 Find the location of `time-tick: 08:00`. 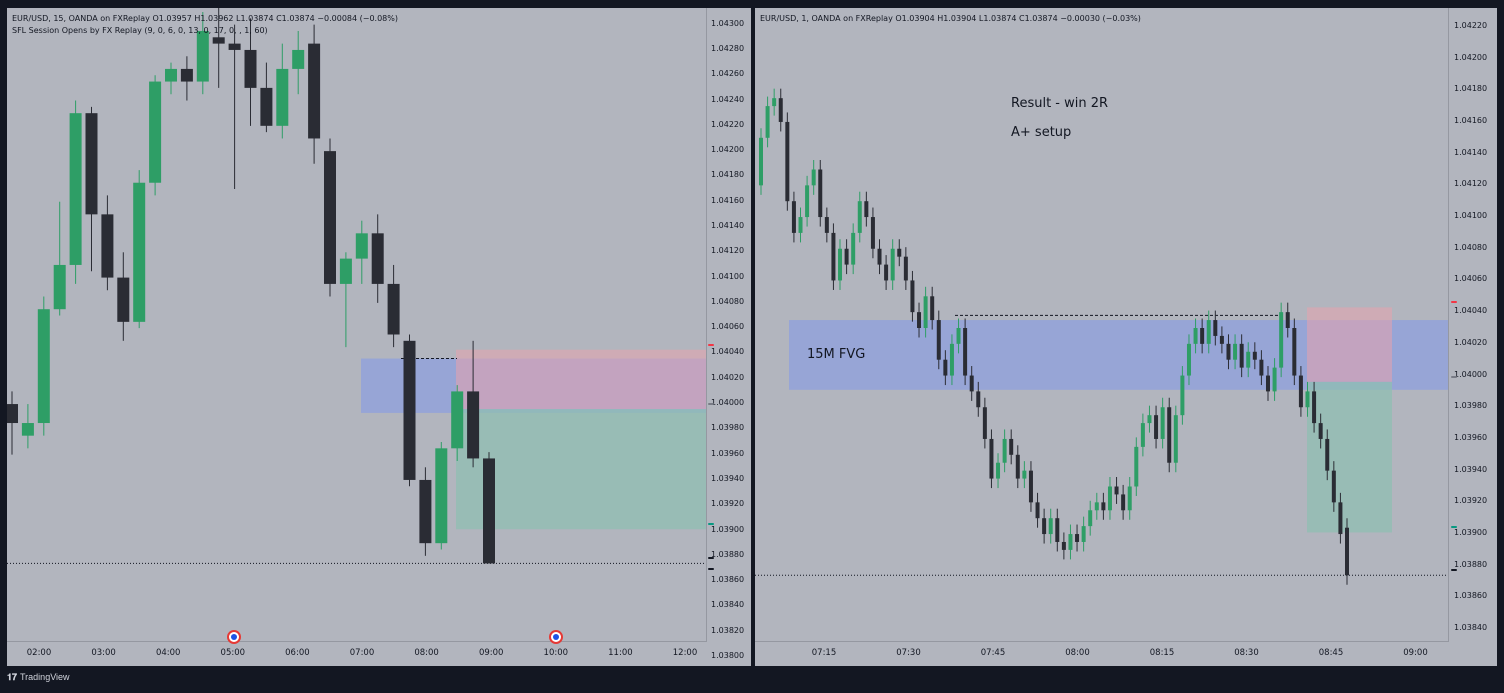

time-tick: 08:00 is located at coordinates (1077, 653).